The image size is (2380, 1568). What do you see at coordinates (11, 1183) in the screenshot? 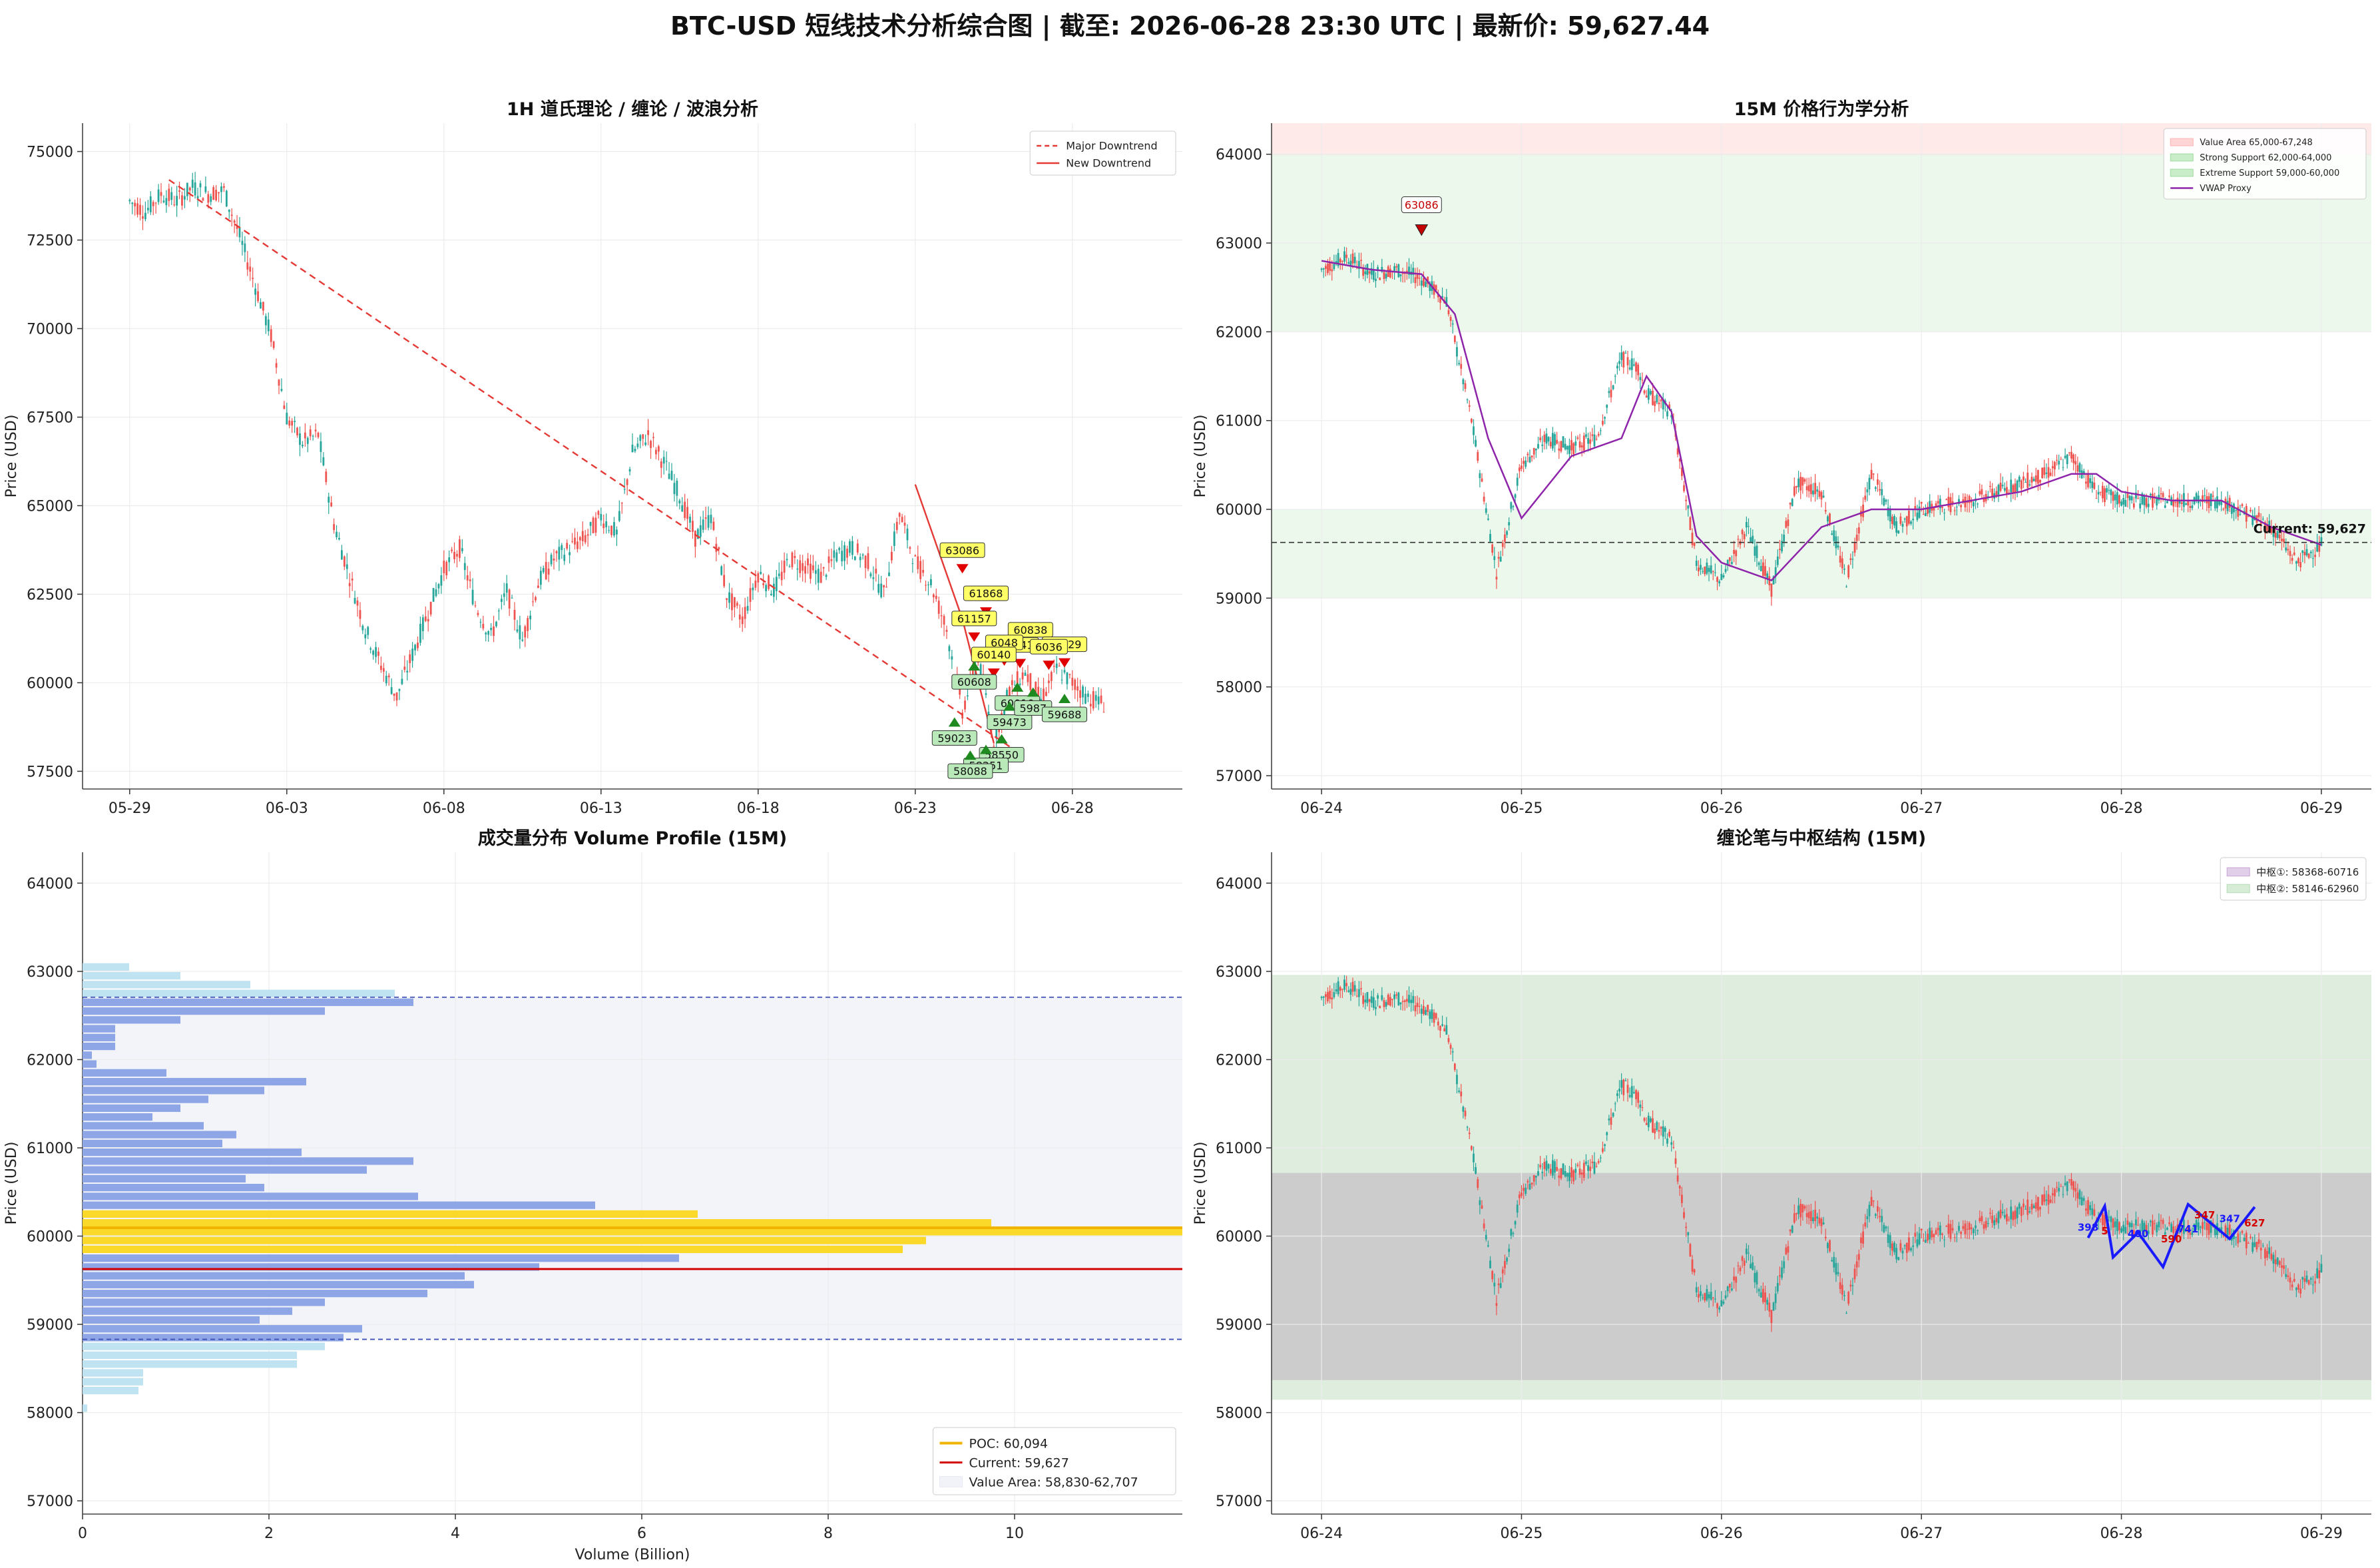
I see `y-axis-label: Price (USD)` at bounding box center [11, 1183].